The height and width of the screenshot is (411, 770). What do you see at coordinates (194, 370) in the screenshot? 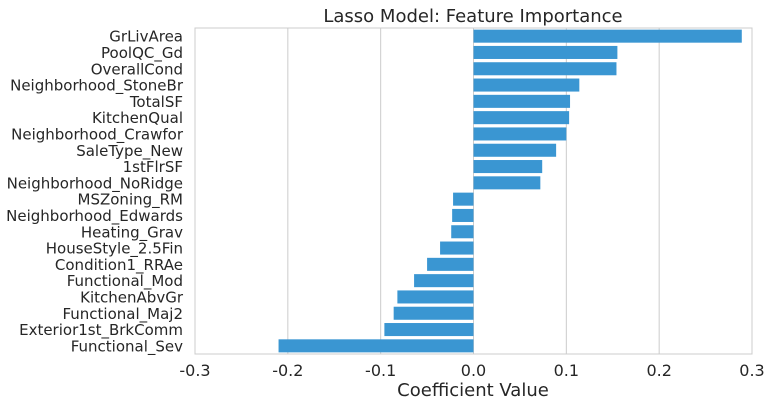
I see `x-tick-label: -0.3` at bounding box center [194, 370].